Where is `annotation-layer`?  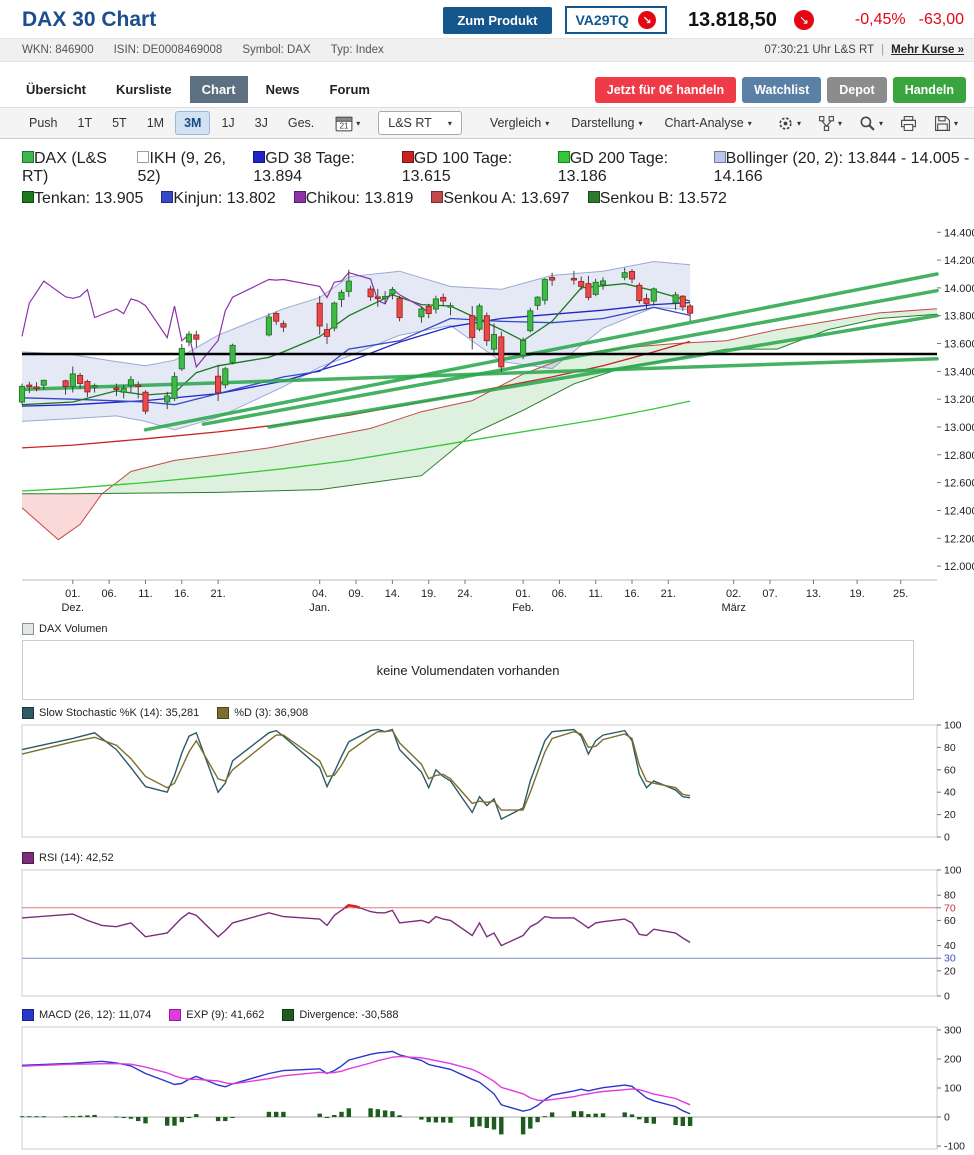 annotation-layer is located at coordinates (479, 352).